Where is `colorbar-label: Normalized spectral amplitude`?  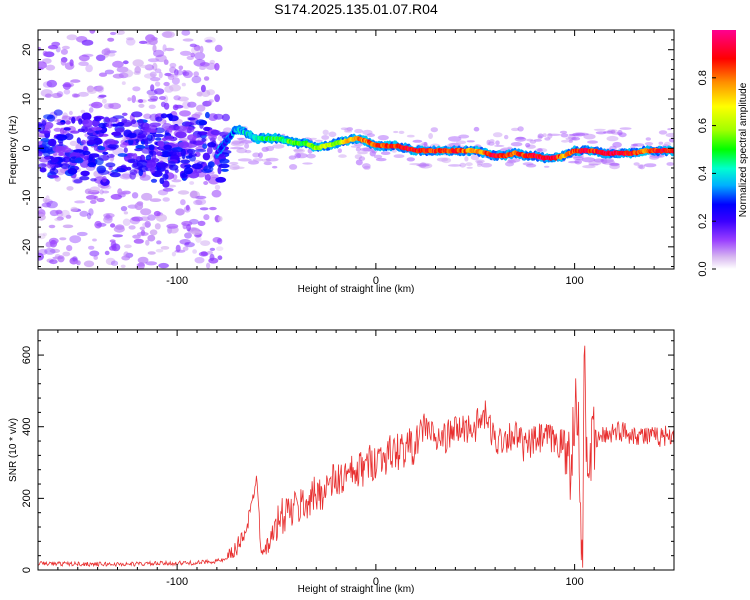
colorbar-label: Normalized spectral amplitude is located at coordinates (743, 149).